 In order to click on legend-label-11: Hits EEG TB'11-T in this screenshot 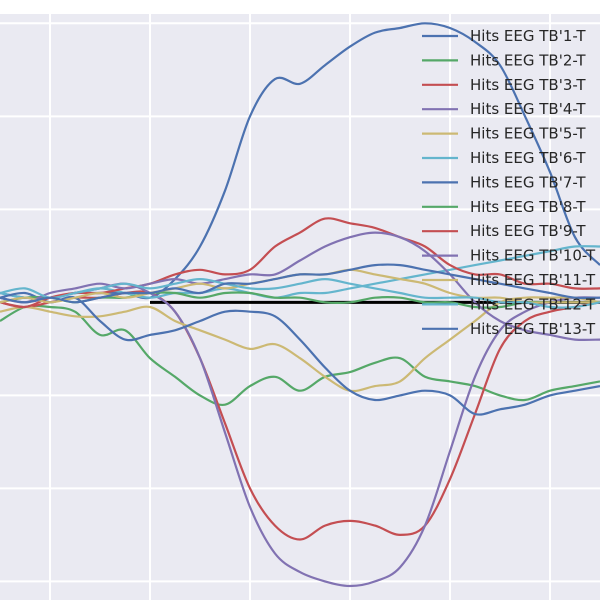, I will do `click(533, 280)`.